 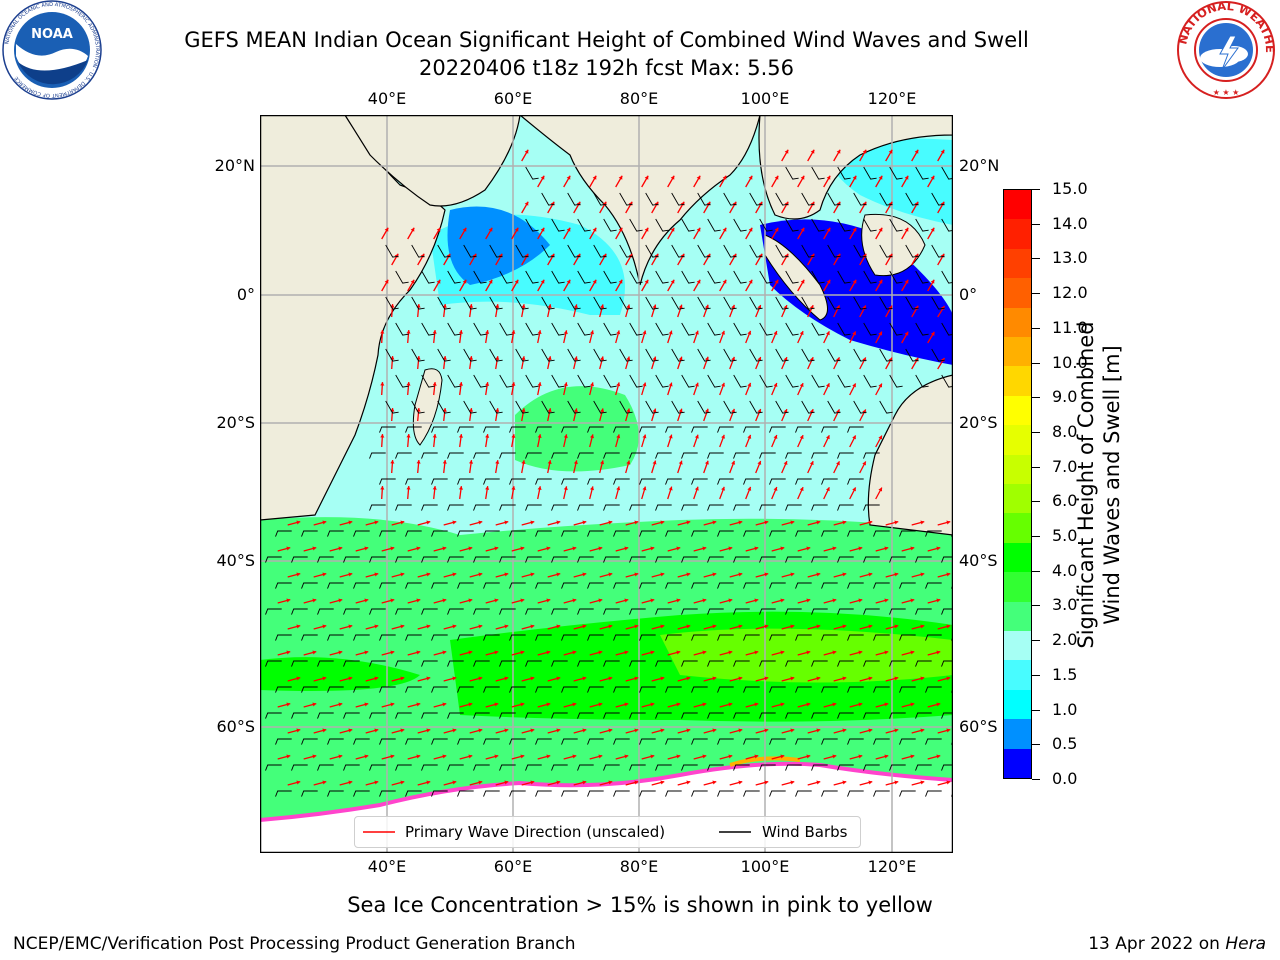 I want to click on generation-date-text: 13 Apr 2022 on, so click(x=1157, y=944).